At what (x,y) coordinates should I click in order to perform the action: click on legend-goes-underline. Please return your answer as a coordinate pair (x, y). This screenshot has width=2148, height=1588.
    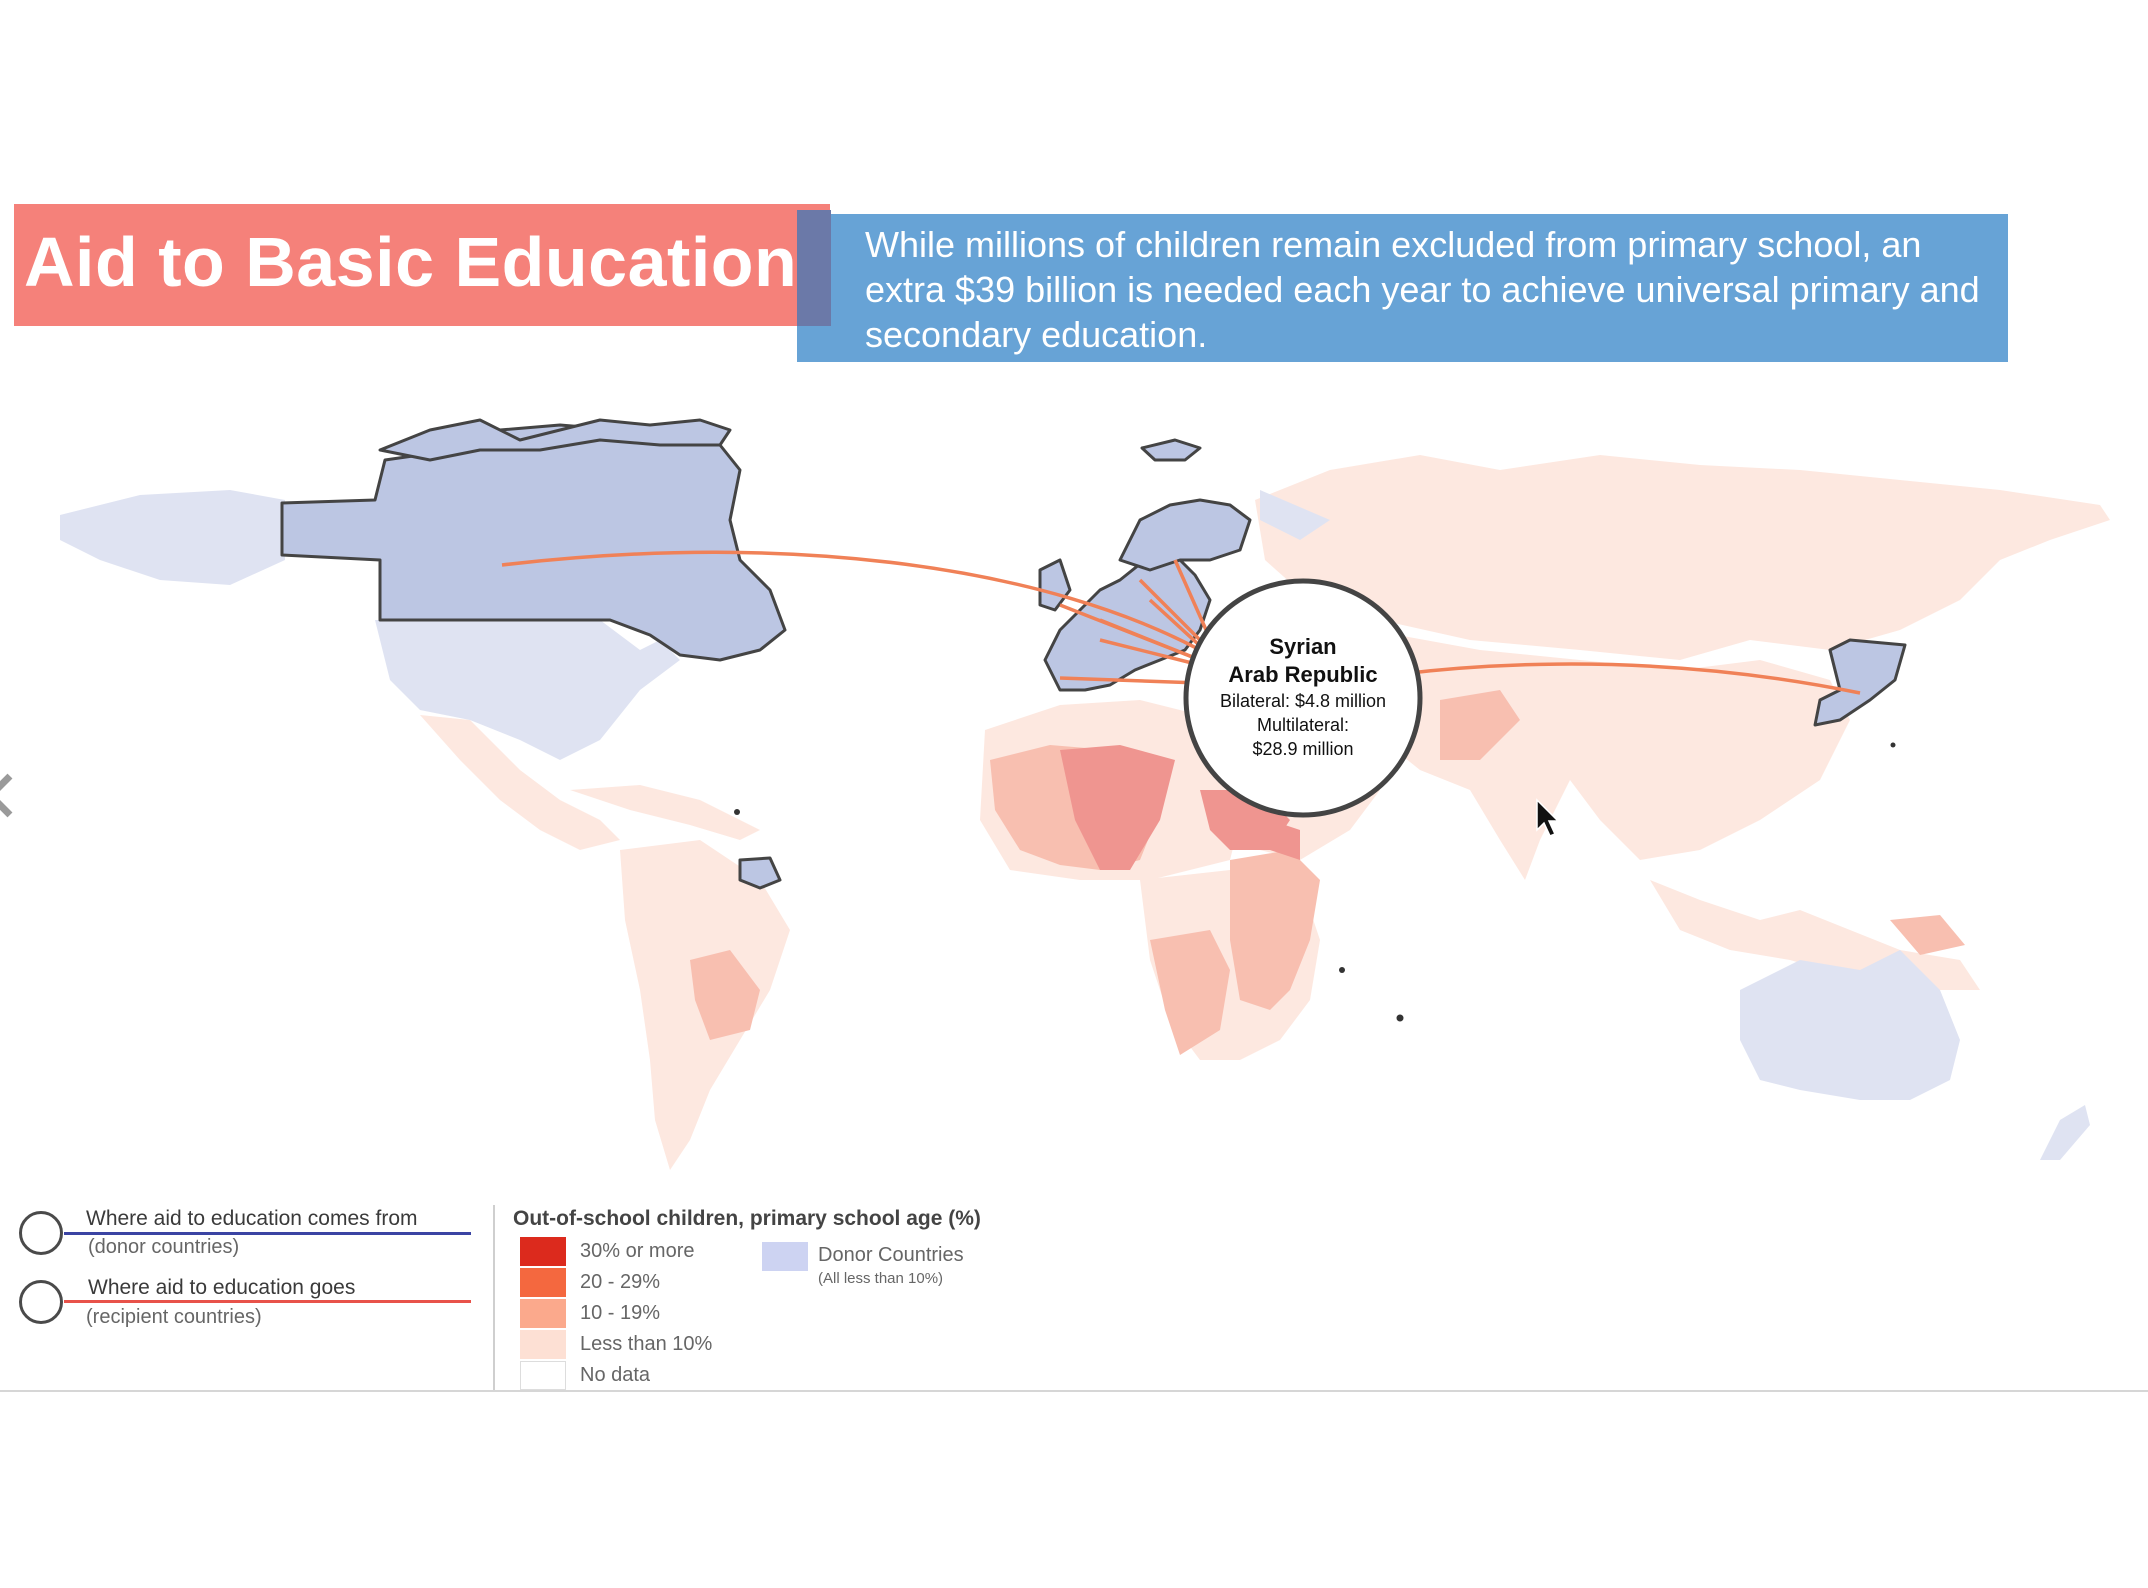
    Looking at the image, I should click on (267, 1301).